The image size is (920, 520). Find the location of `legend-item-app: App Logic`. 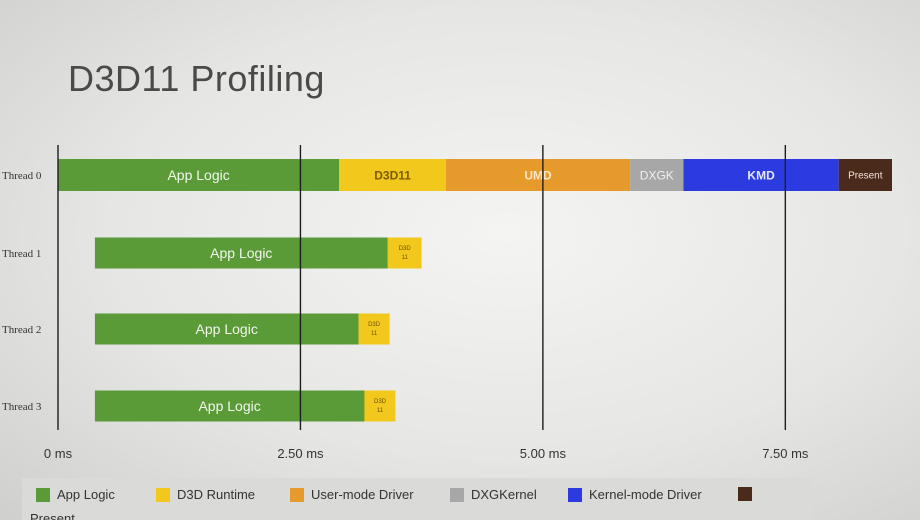

legend-item-app: App Logic is located at coordinates (75, 494).